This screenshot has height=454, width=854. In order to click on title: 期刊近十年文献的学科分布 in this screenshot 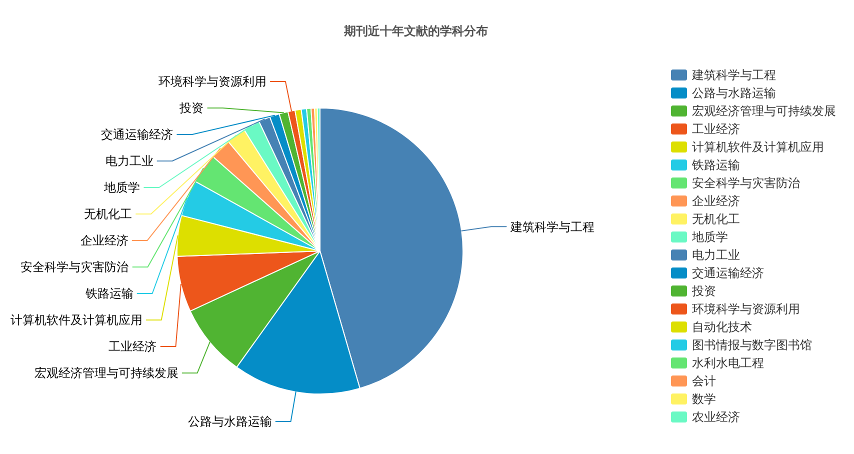, I will do `click(416, 31)`.